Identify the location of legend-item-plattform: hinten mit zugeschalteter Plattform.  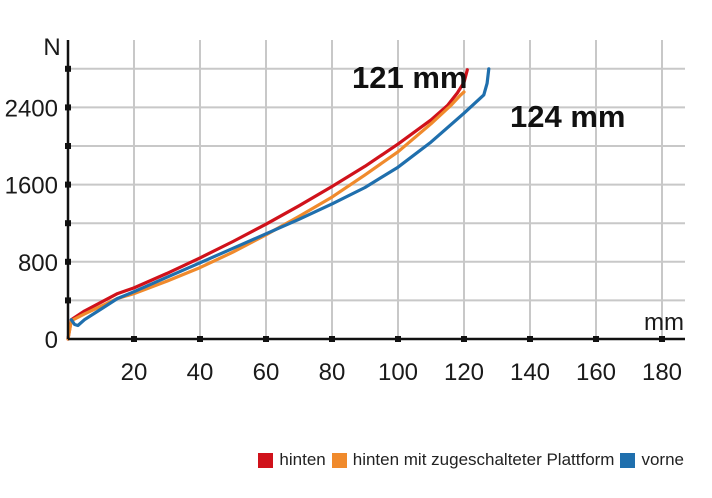
(473, 460).